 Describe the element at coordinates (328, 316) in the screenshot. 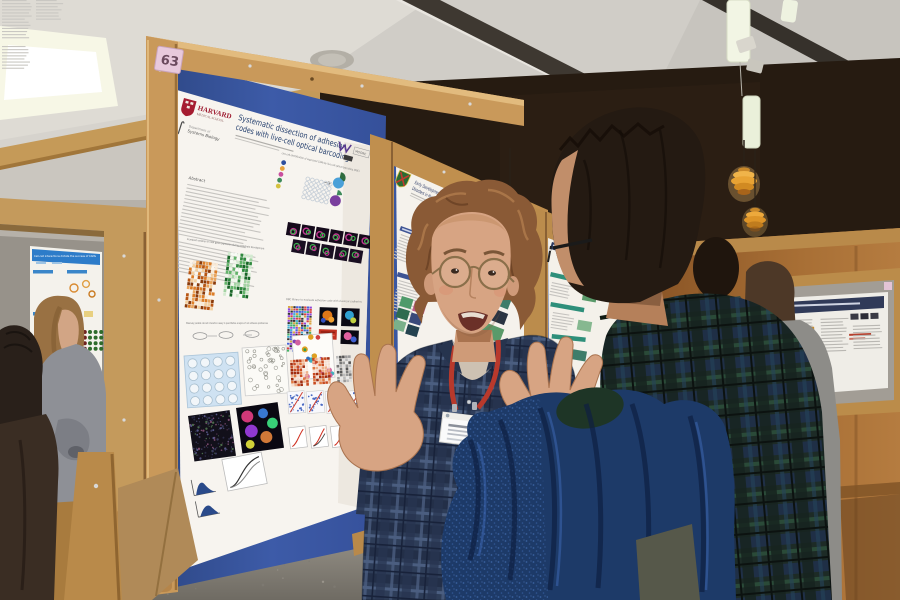

I see `cell-image` at that location.